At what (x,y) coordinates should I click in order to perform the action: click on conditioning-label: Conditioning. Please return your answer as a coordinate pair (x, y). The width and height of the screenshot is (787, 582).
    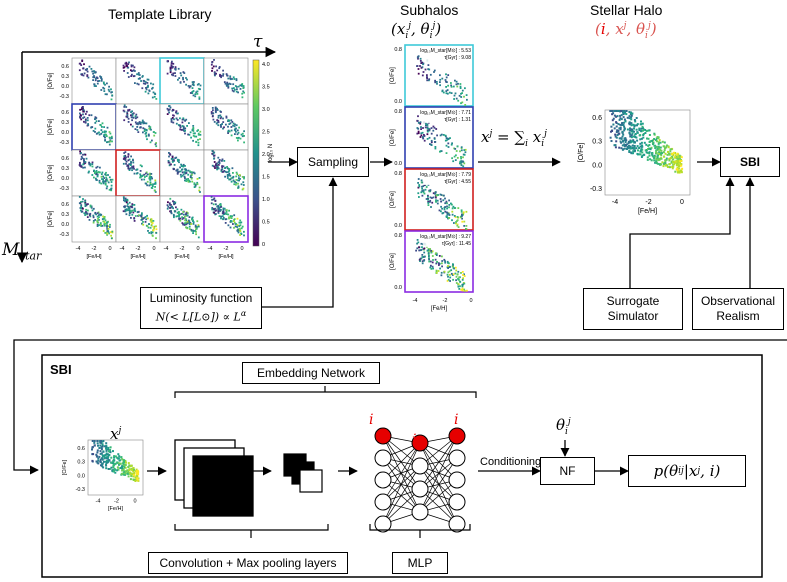
    Looking at the image, I should click on (511, 462).